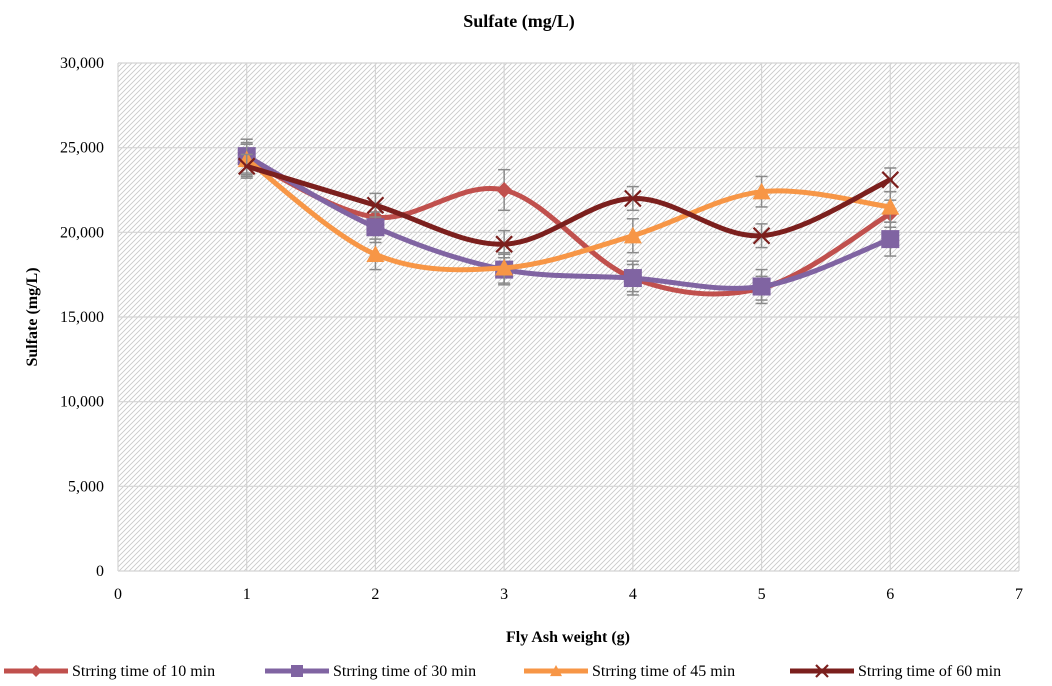 The width and height of the screenshot is (1052, 686). What do you see at coordinates (519, 21) in the screenshot?
I see `chart-title: Sulfate (mg/L)` at bounding box center [519, 21].